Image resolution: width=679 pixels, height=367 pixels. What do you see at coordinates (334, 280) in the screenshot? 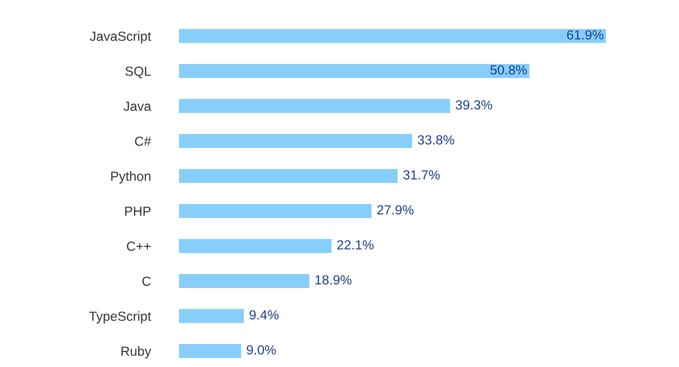
I see `data-label: 18.9%` at bounding box center [334, 280].